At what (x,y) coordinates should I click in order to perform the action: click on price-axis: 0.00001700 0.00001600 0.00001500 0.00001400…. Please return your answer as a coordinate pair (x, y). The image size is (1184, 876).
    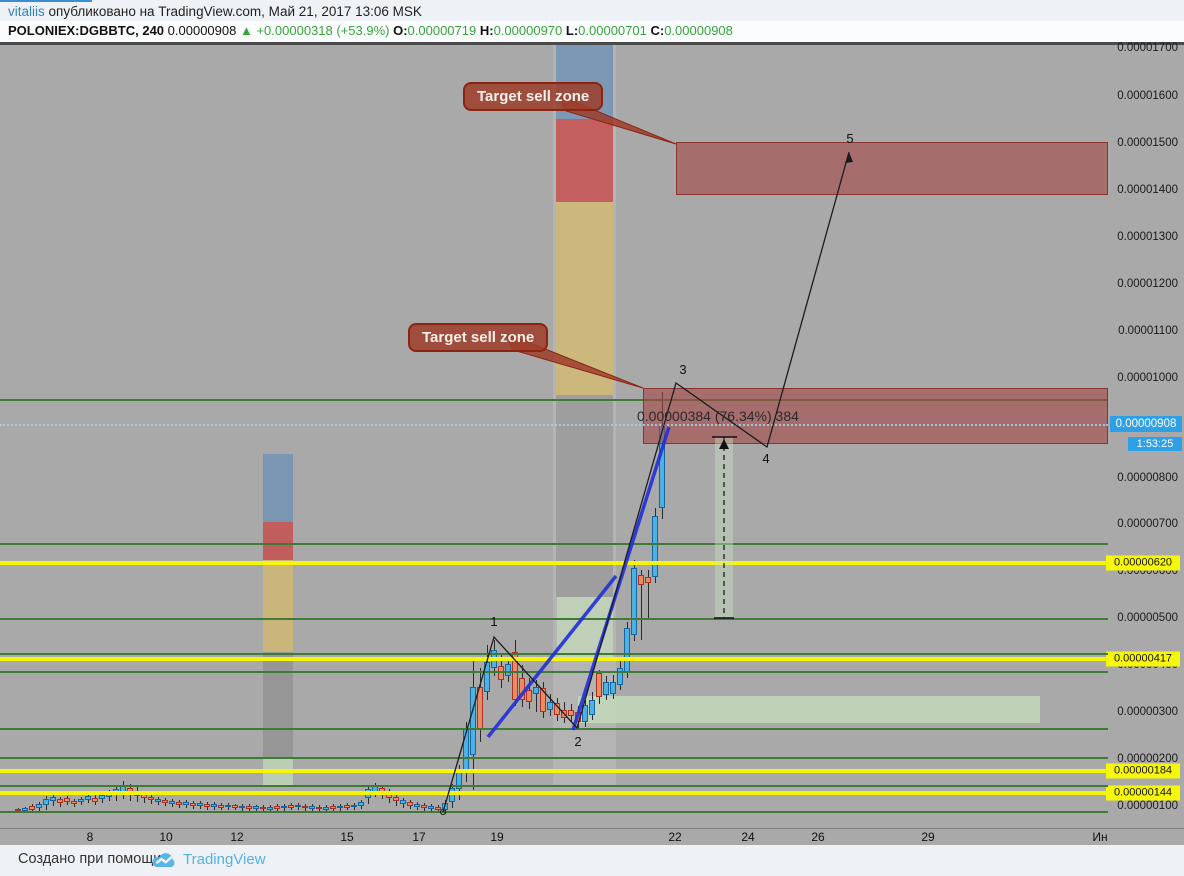
    Looking at the image, I should click on (1145, 435).